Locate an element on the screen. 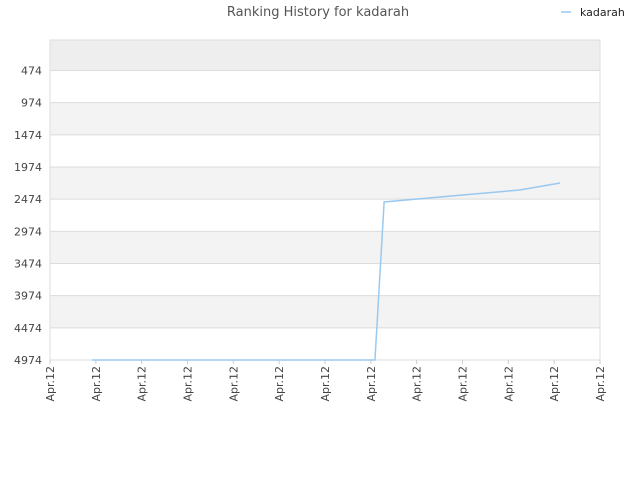 This screenshot has width=640, height=484. y-tick-label: 3474 is located at coordinates (28, 263).